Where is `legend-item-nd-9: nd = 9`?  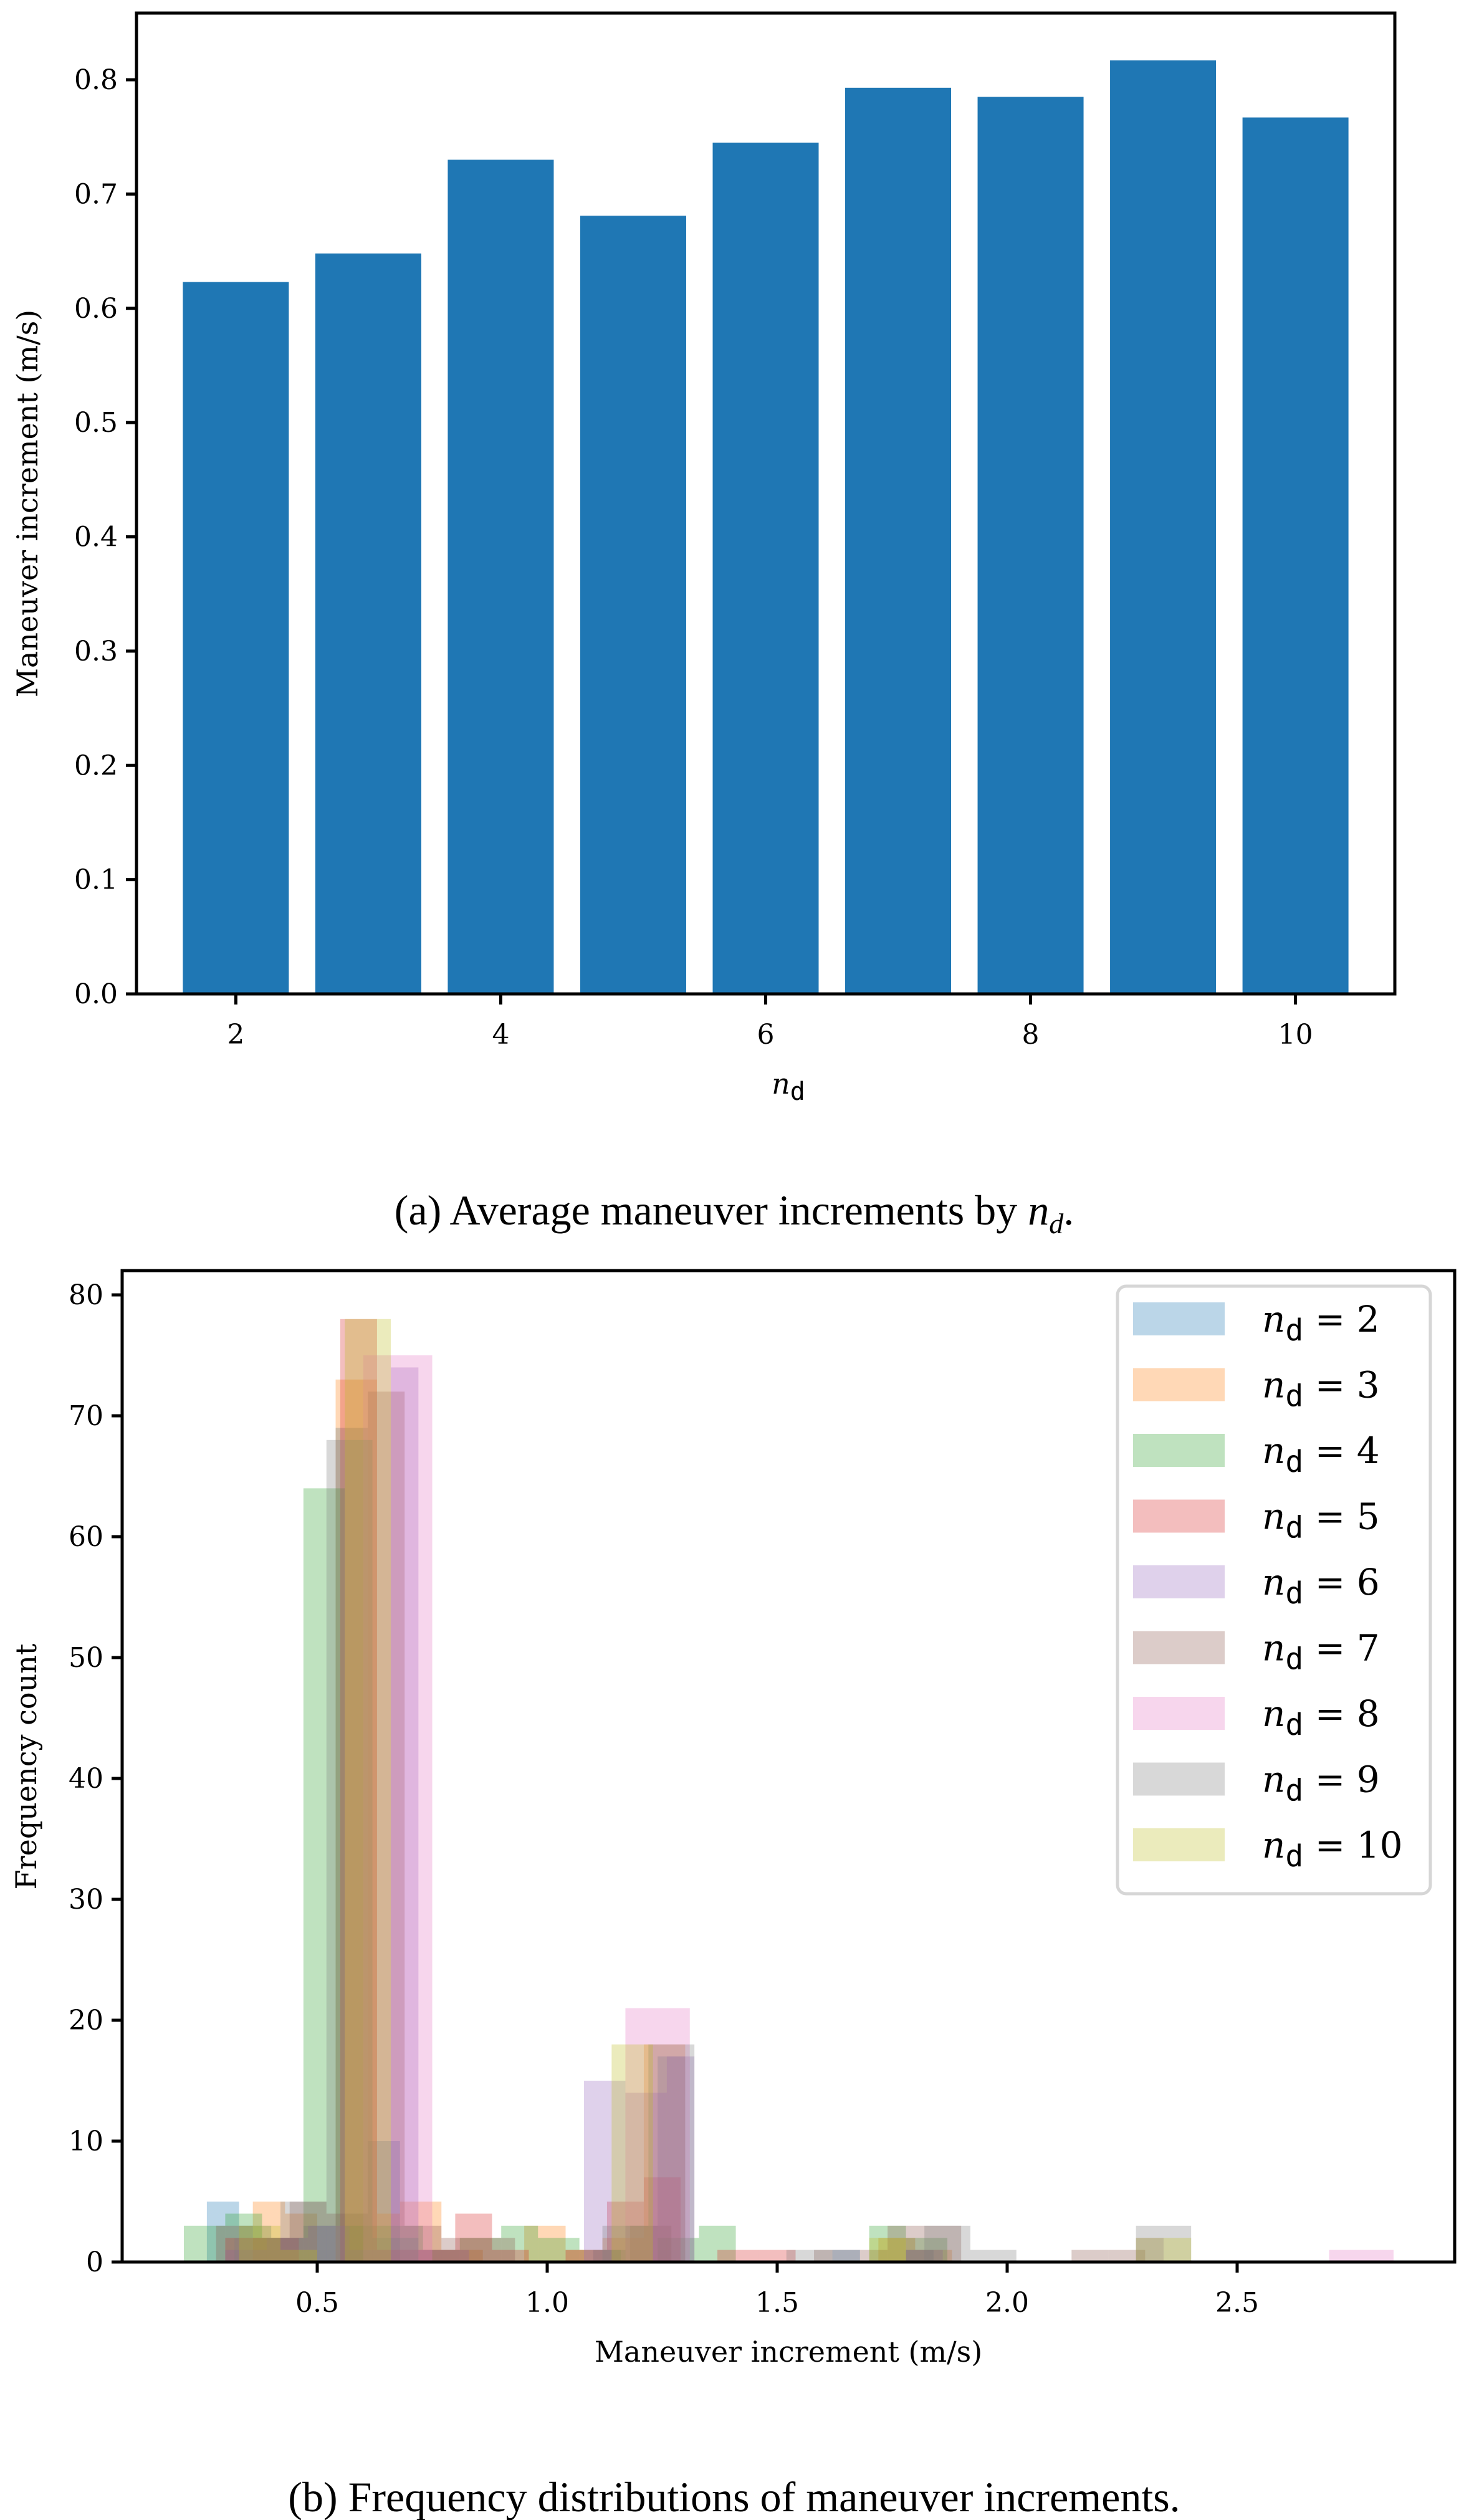 legend-item-nd-9: nd = 9 is located at coordinates (1256, 1783).